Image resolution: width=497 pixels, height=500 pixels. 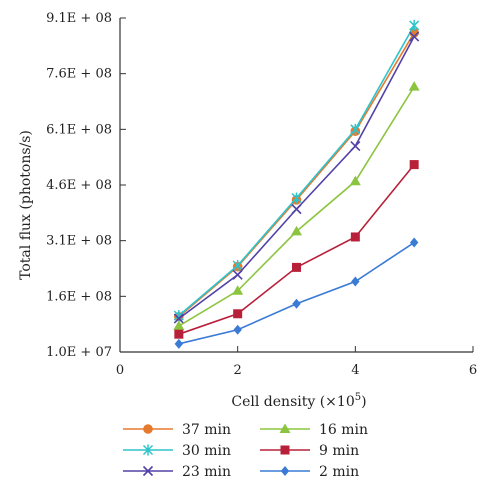 What do you see at coordinates (206, 430) in the screenshot?
I see `legend-label: 37 min` at bounding box center [206, 430].